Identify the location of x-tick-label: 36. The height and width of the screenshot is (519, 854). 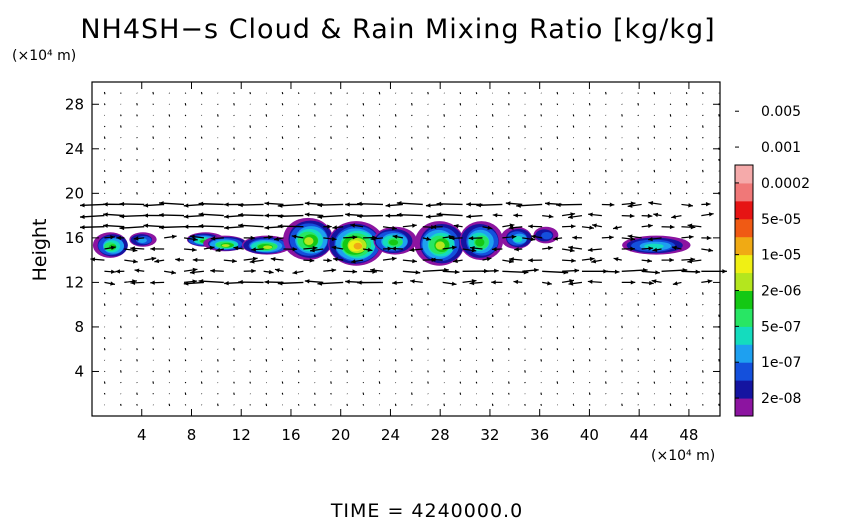
(539, 435).